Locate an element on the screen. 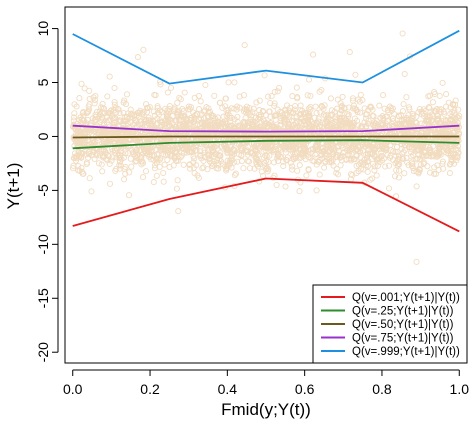  y-tick-label: 0 is located at coordinates (43, 136).